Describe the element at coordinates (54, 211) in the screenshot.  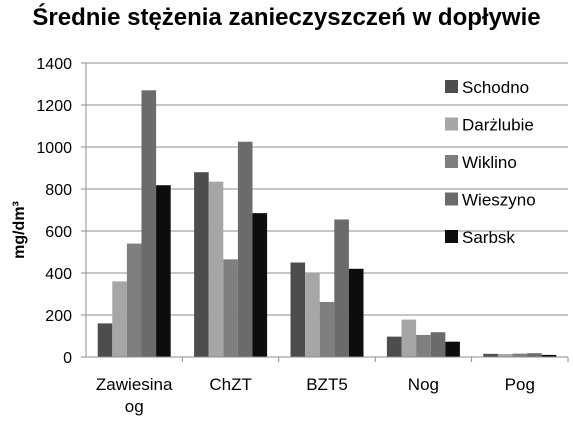
I see `y-tick-labels: 0 200 400 600 800 1000 1200 1400` at that location.